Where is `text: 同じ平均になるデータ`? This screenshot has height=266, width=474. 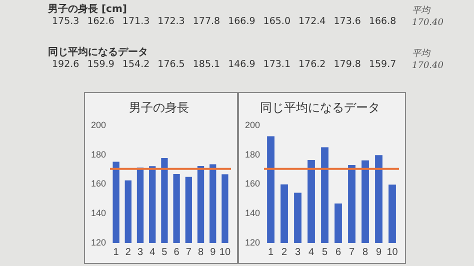 text: 同じ平均になるデータ is located at coordinates (98, 52).